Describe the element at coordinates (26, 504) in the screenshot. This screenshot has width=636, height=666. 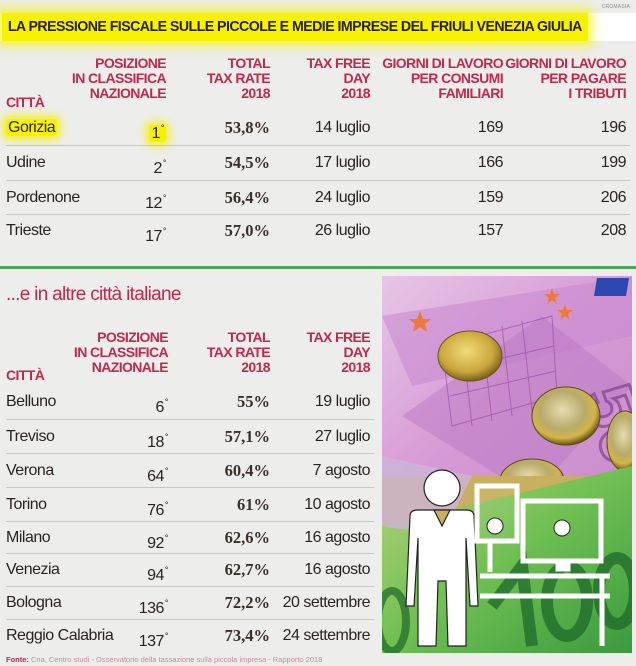
I see `city-name: Torino` at that location.